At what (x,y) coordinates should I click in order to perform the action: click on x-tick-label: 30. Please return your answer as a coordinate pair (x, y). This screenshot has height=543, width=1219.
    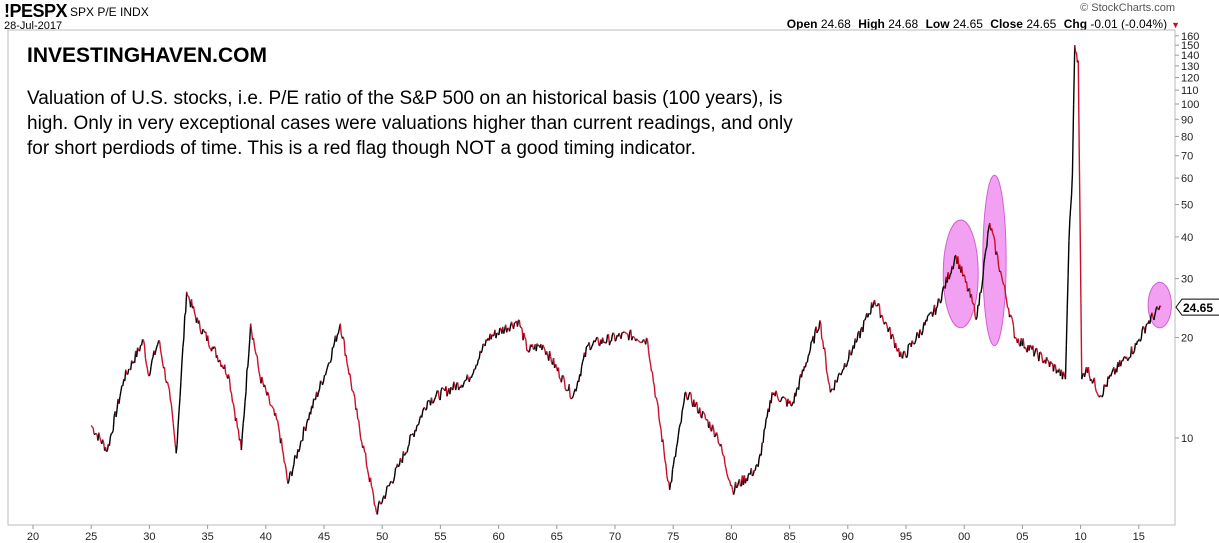
    Looking at the image, I should click on (149, 537).